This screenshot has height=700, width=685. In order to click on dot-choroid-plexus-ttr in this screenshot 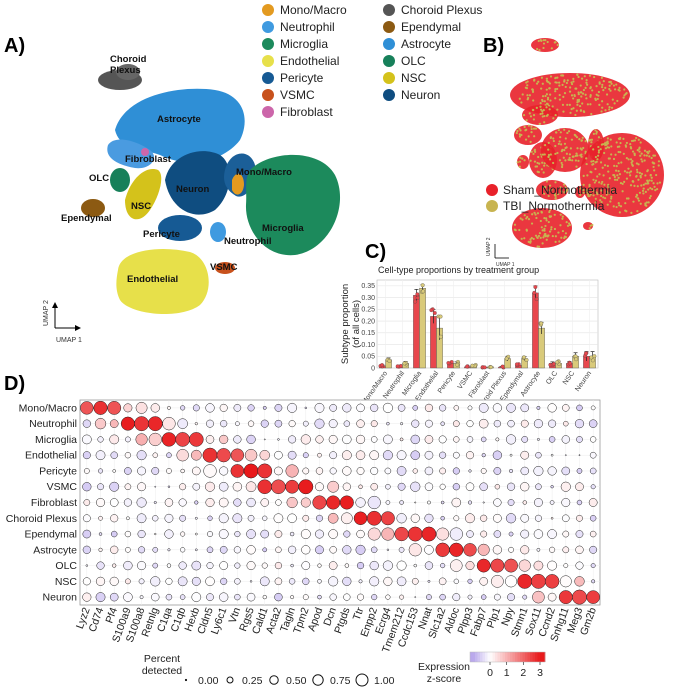, I will do `click(360, 518)`.